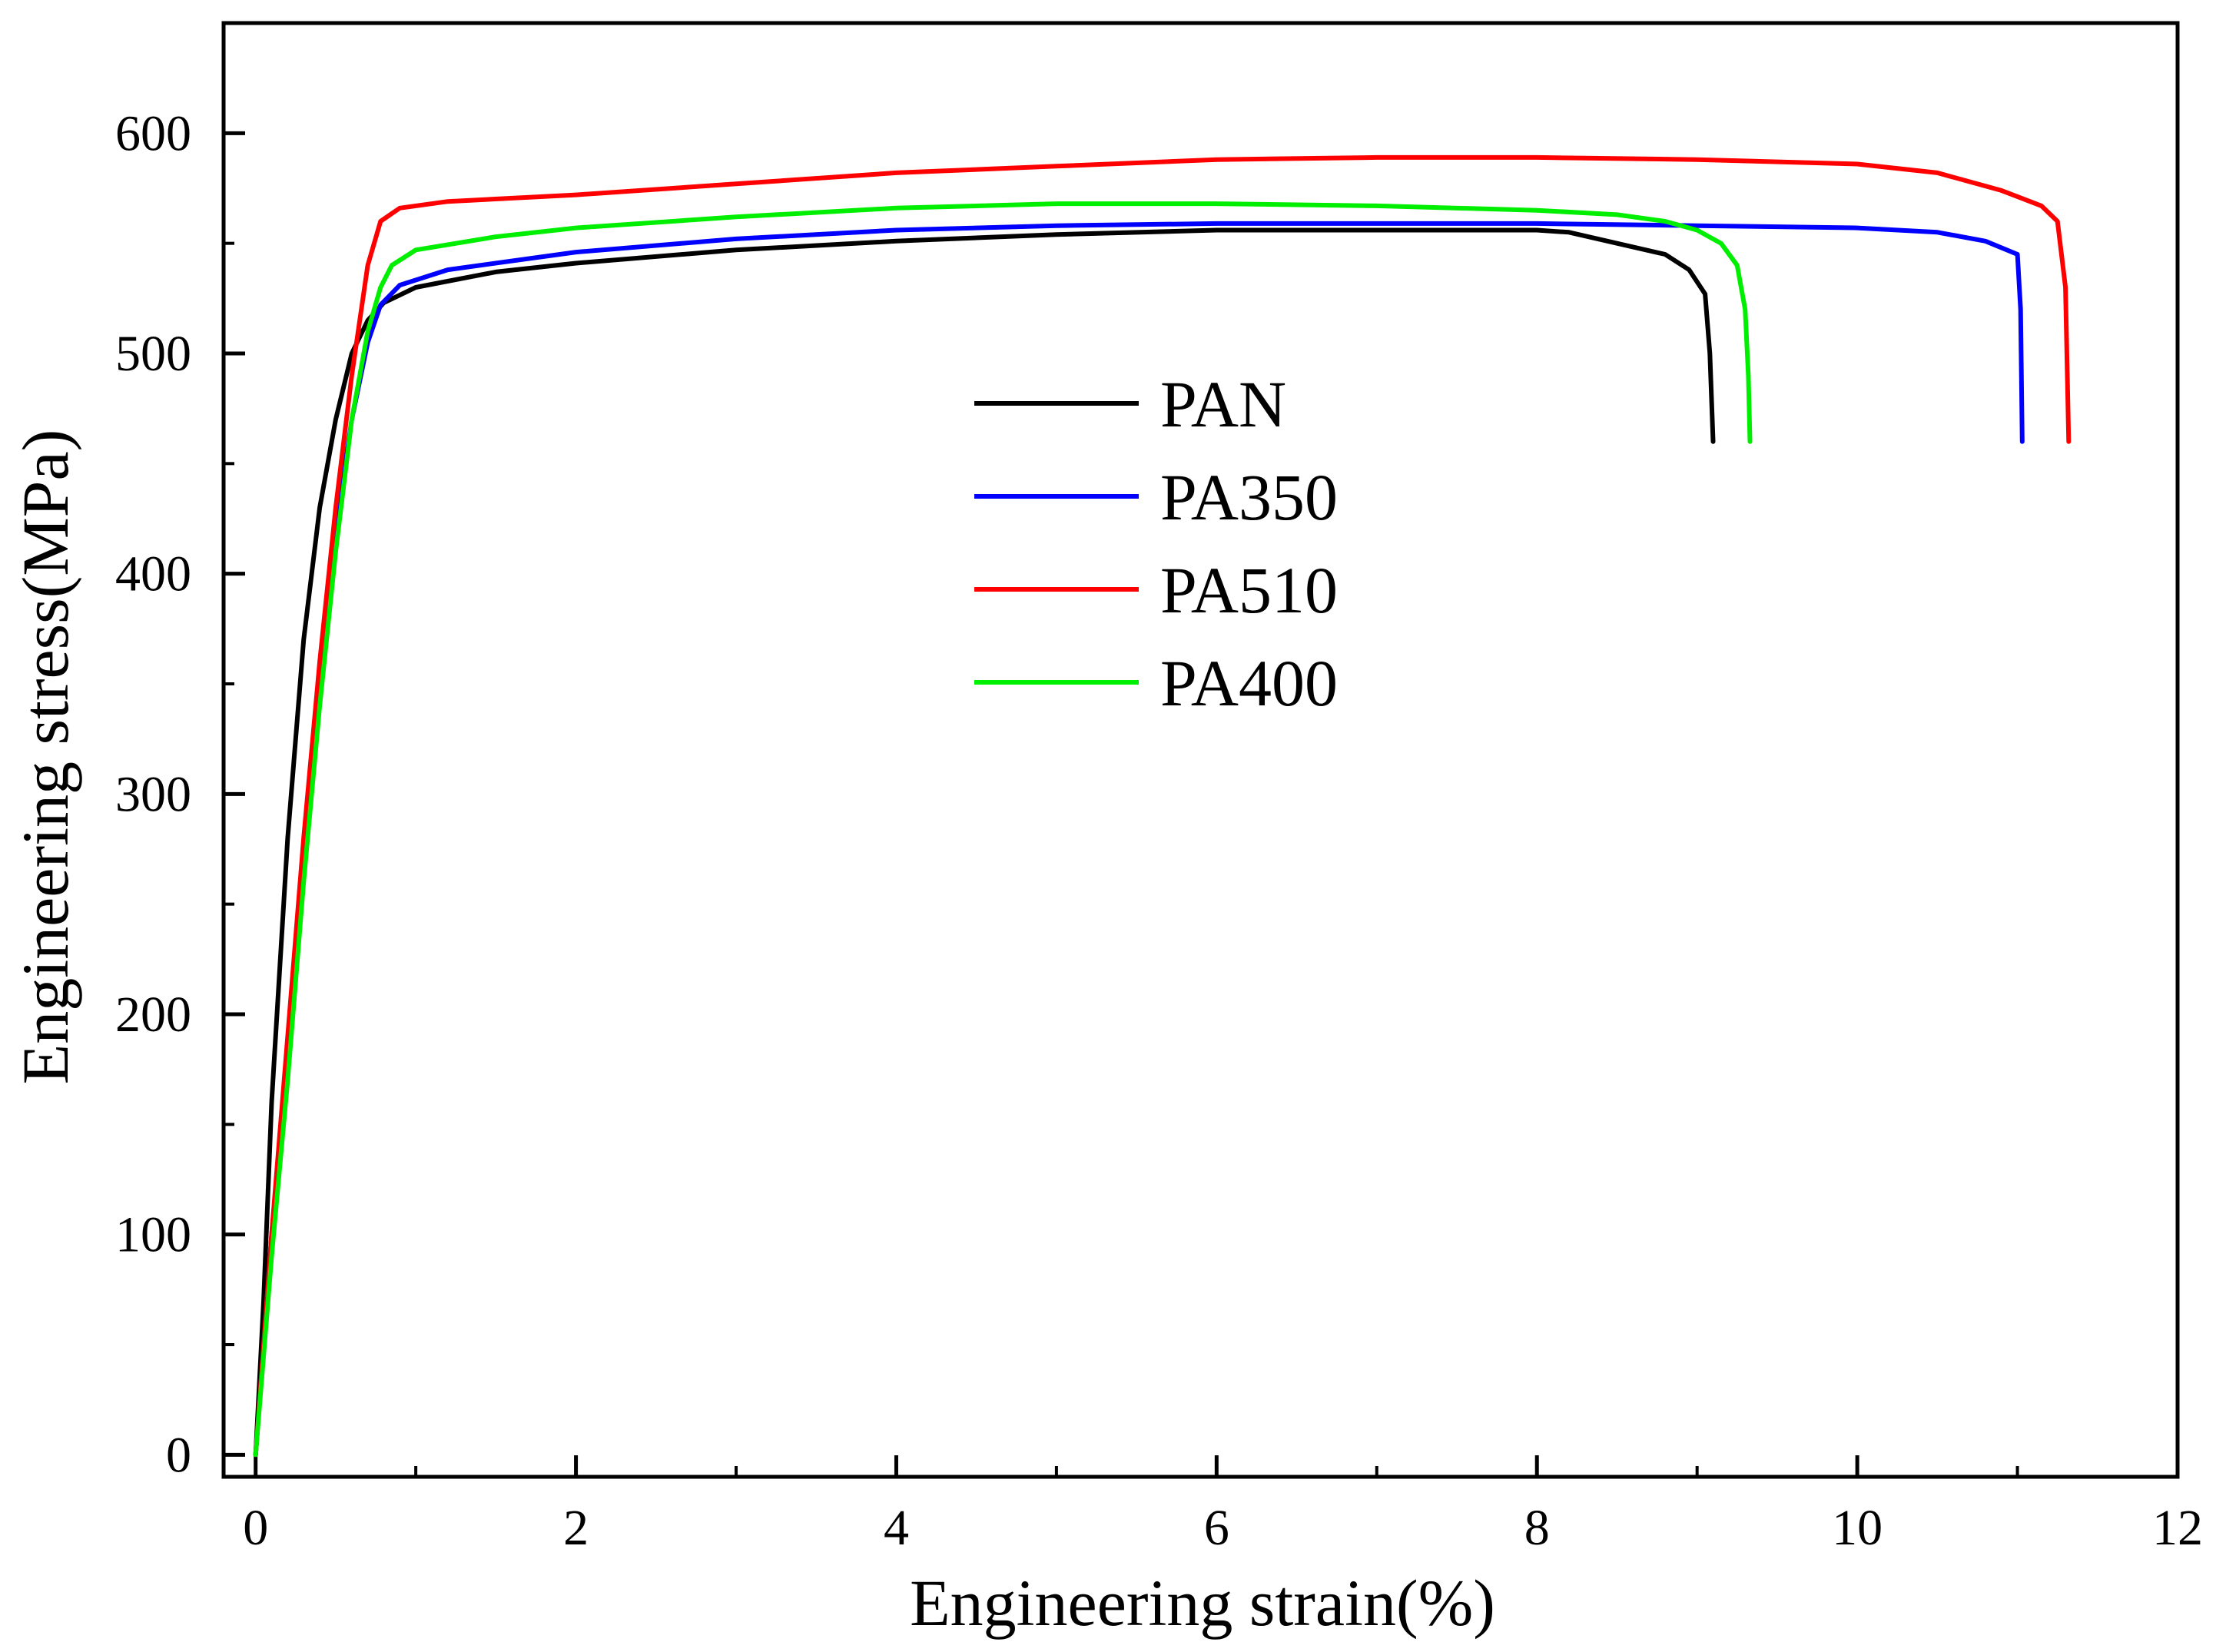  Describe the element at coordinates (1156, 543) in the screenshot. I see `legend: PAN PA350 PA510 PA400` at that location.